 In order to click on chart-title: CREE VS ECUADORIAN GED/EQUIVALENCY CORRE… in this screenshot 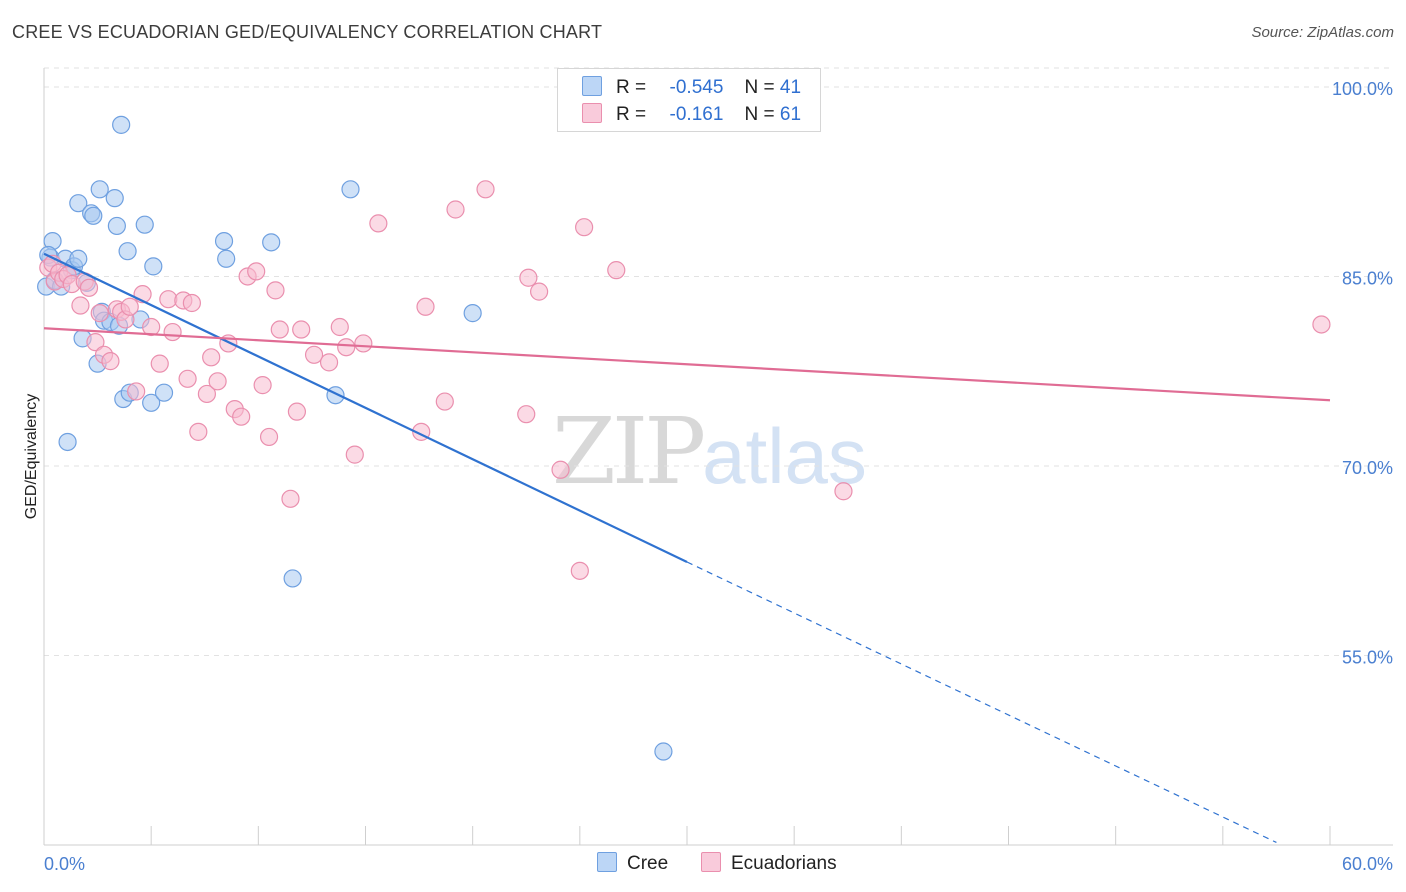, I will do `click(307, 32)`.